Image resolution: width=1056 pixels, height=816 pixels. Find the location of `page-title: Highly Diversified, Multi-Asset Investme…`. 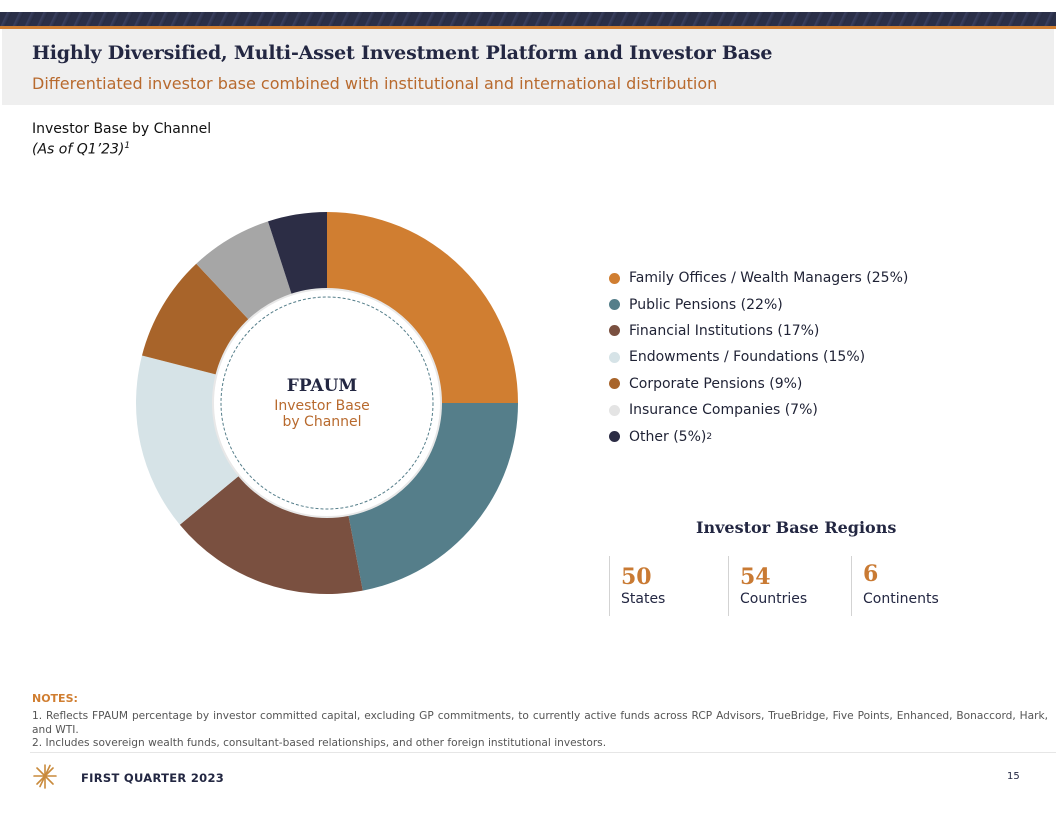

page-title: Highly Diversified, Multi-Asset Investme… is located at coordinates (402, 53).